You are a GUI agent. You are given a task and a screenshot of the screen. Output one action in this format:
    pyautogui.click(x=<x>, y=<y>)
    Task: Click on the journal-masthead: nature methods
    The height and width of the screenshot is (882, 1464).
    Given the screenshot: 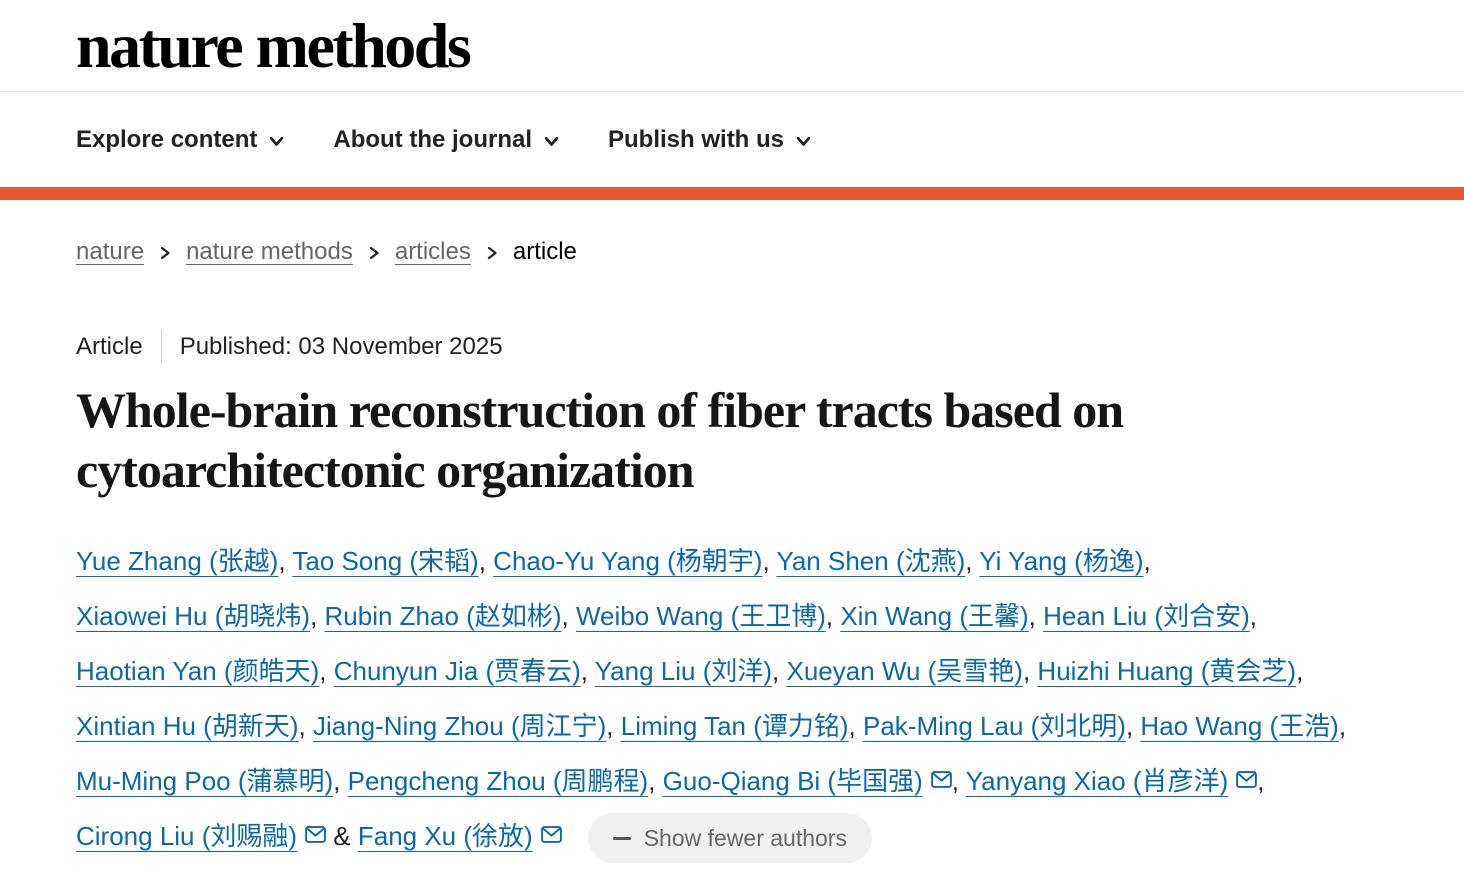 What is the action you would take?
    pyautogui.click(x=732, y=46)
    